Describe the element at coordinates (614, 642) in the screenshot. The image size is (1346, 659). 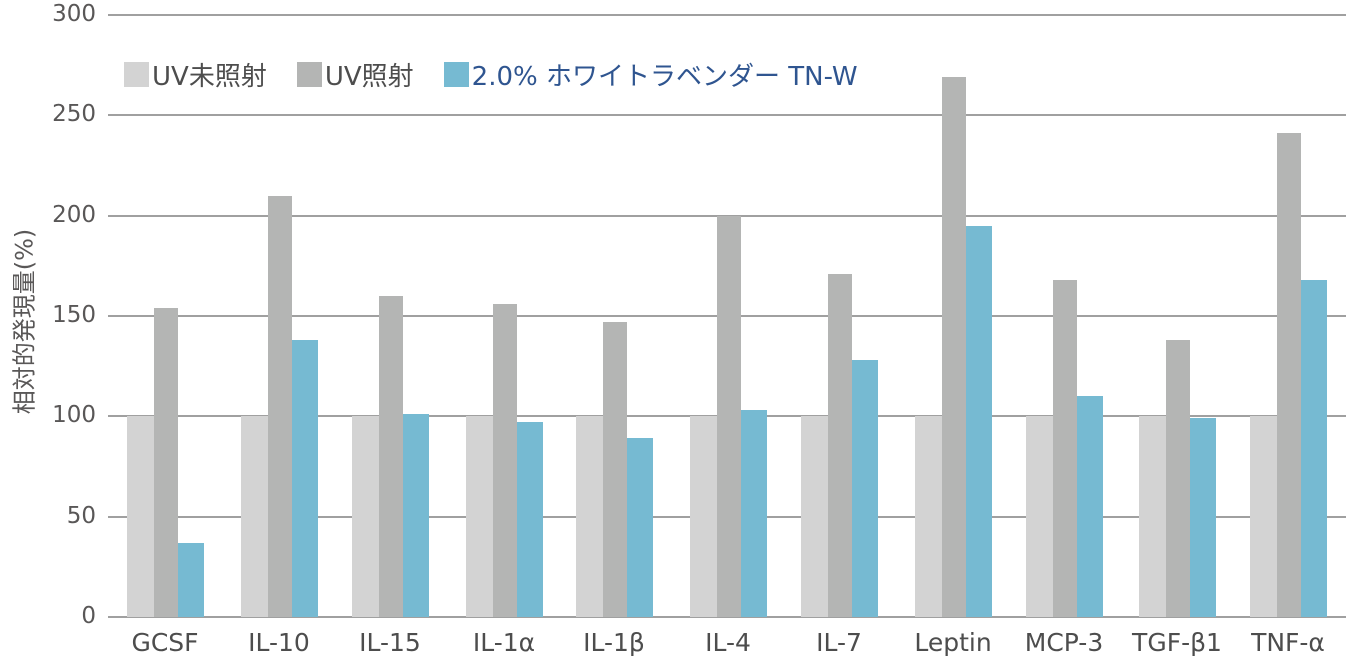
I see `x-tick-label: IL-1β` at that location.